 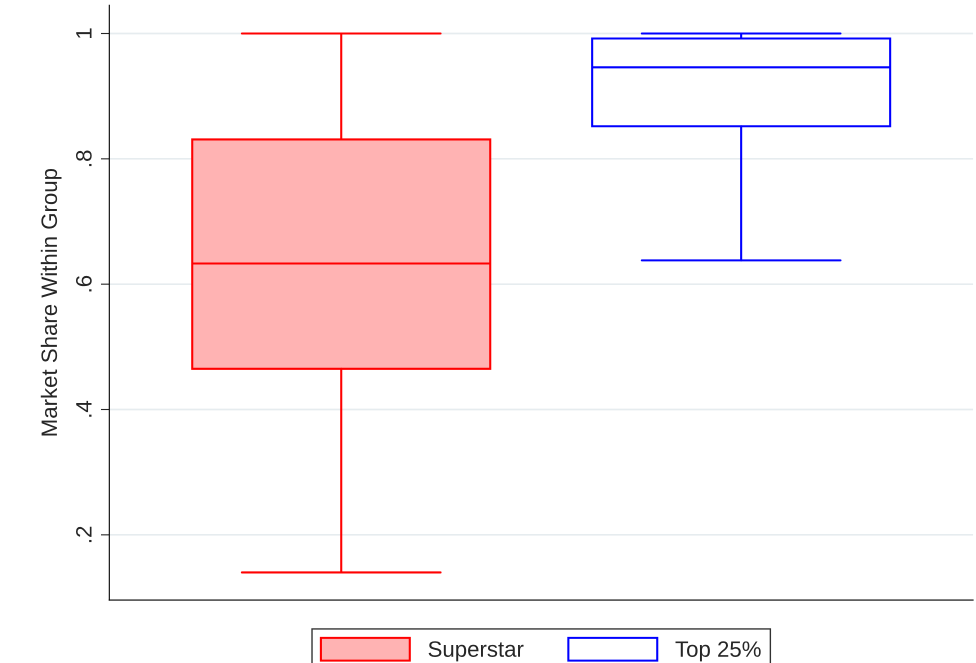 I want to click on y-tick-label: .4, so click(x=84, y=408).